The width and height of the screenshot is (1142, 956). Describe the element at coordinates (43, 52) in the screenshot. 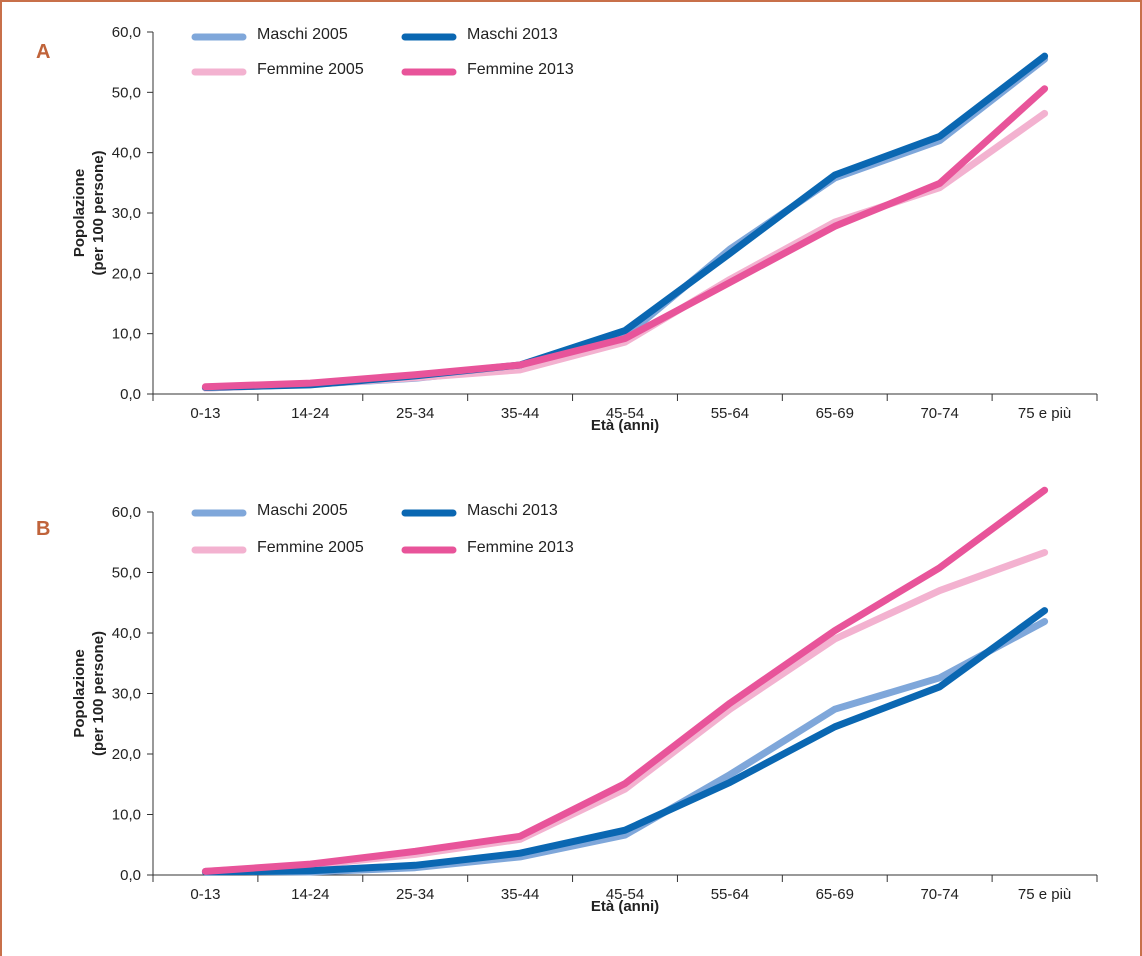

I see `panel-letter: A` at that location.